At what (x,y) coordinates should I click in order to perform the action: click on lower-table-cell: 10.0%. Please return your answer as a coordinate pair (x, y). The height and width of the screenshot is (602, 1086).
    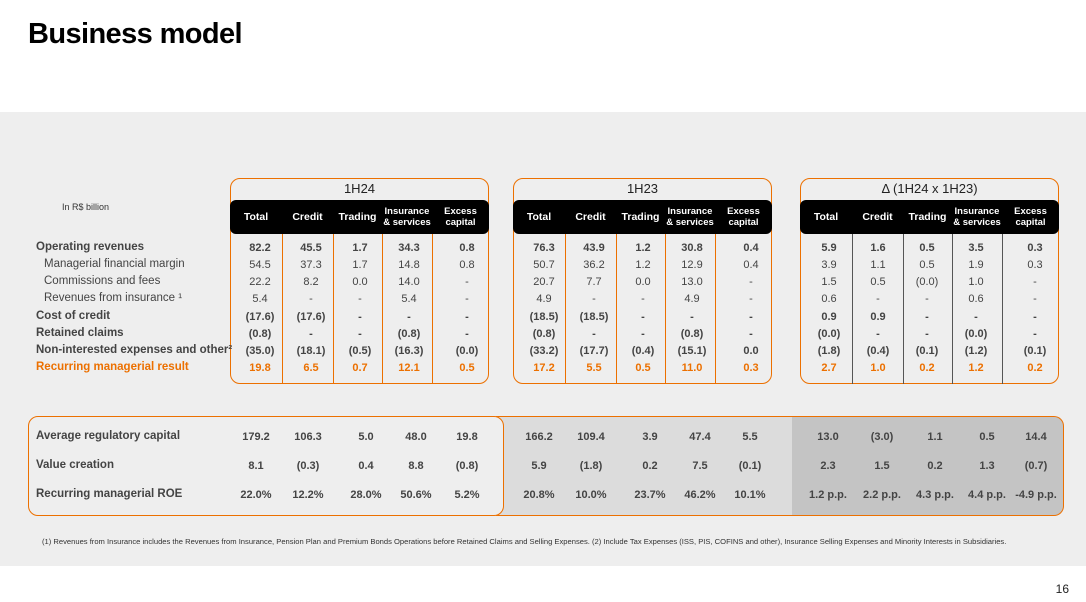
    Looking at the image, I should click on (591, 495).